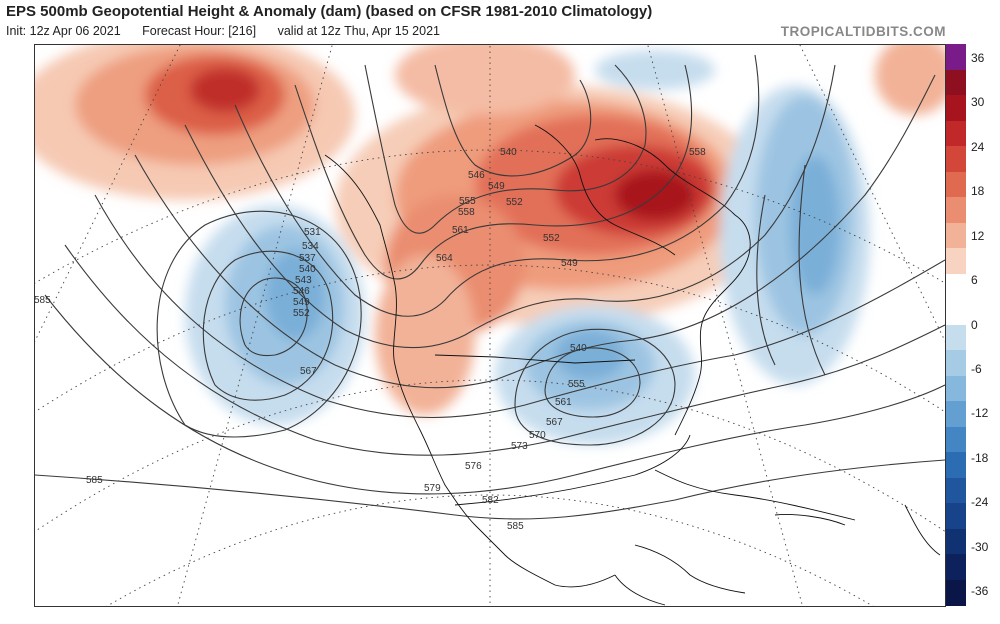 This screenshot has height=624, width=1000. What do you see at coordinates (978, 191) in the screenshot?
I see `colorbar-tick-label: 18` at bounding box center [978, 191].